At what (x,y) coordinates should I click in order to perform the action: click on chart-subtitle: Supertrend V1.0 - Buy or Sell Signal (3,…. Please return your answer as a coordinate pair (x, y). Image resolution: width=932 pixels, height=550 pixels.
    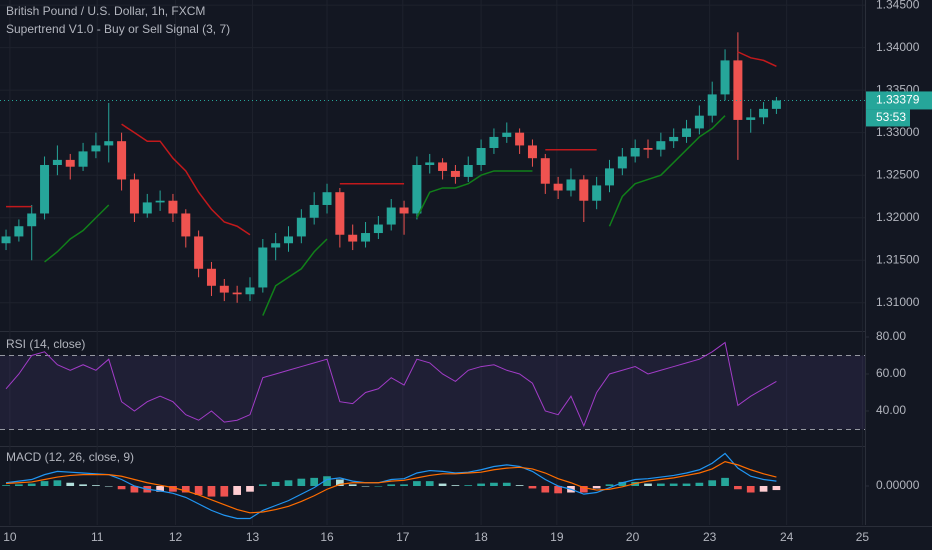
    Looking at the image, I should click on (118, 29).